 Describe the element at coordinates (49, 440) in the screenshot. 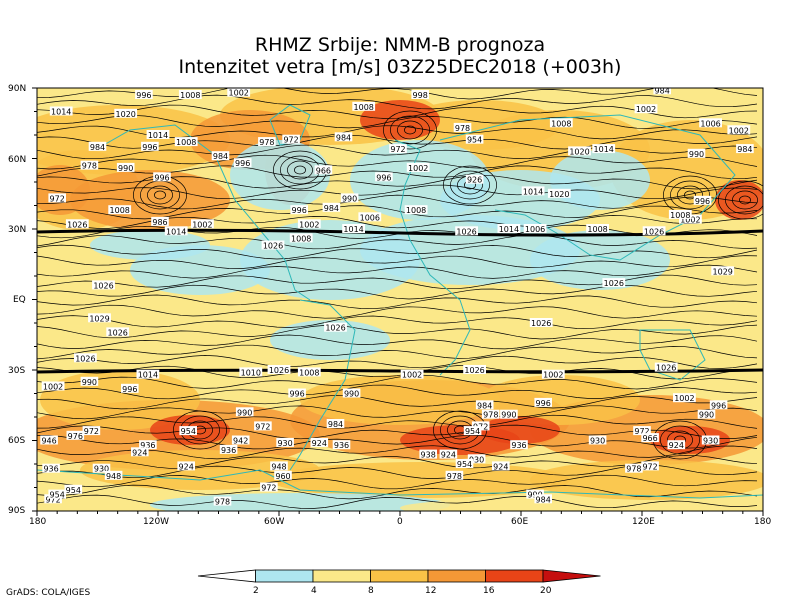

I see `pressure-label: 946` at that location.